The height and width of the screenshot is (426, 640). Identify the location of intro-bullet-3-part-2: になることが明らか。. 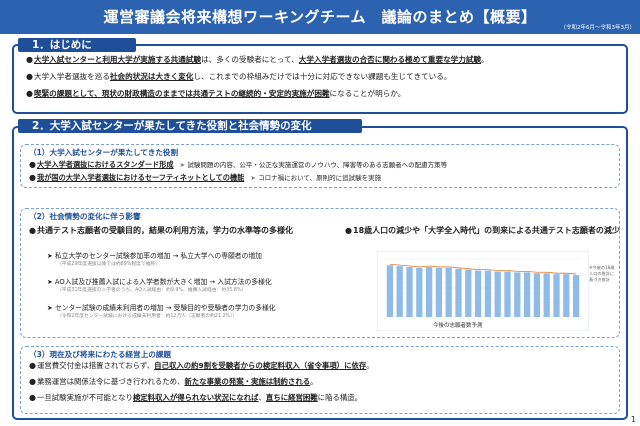
(367, 93).